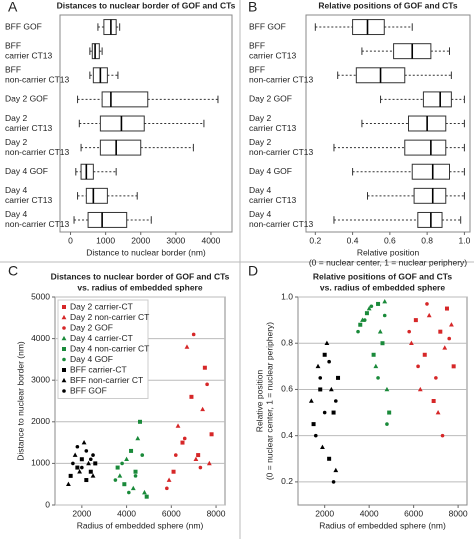 The width and height of the screenshot is (474, 539). What do you see at coordinates (70, 240) in the screenshot?
I see `x-tick-label: 0` at bounding box center [70, 240].